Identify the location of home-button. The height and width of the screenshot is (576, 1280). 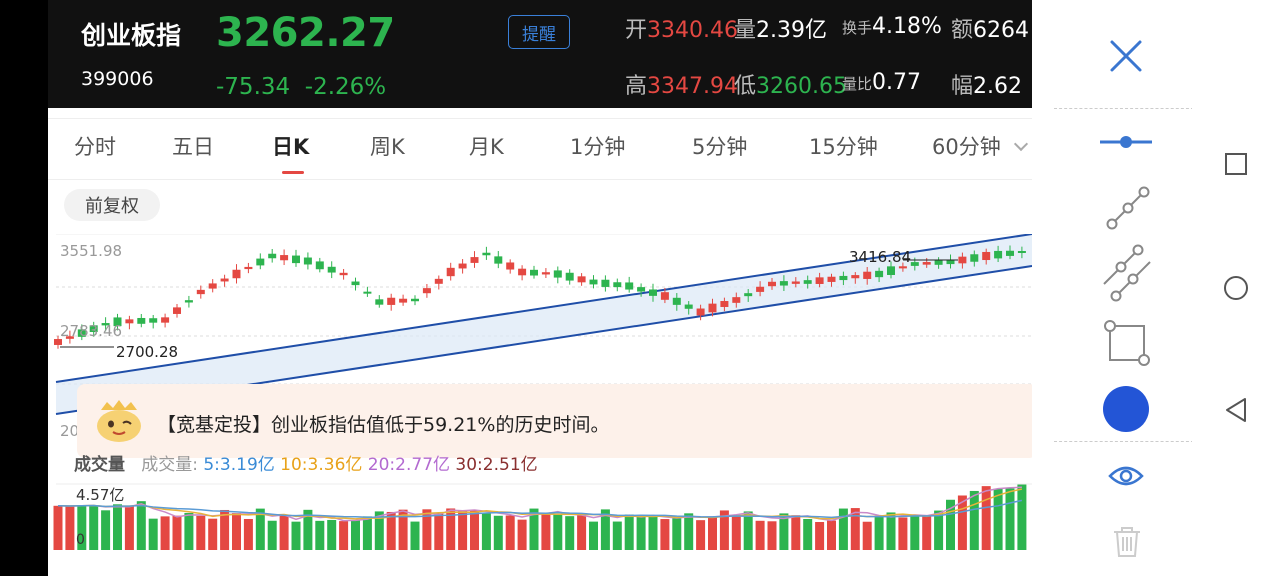
(1236, 288).